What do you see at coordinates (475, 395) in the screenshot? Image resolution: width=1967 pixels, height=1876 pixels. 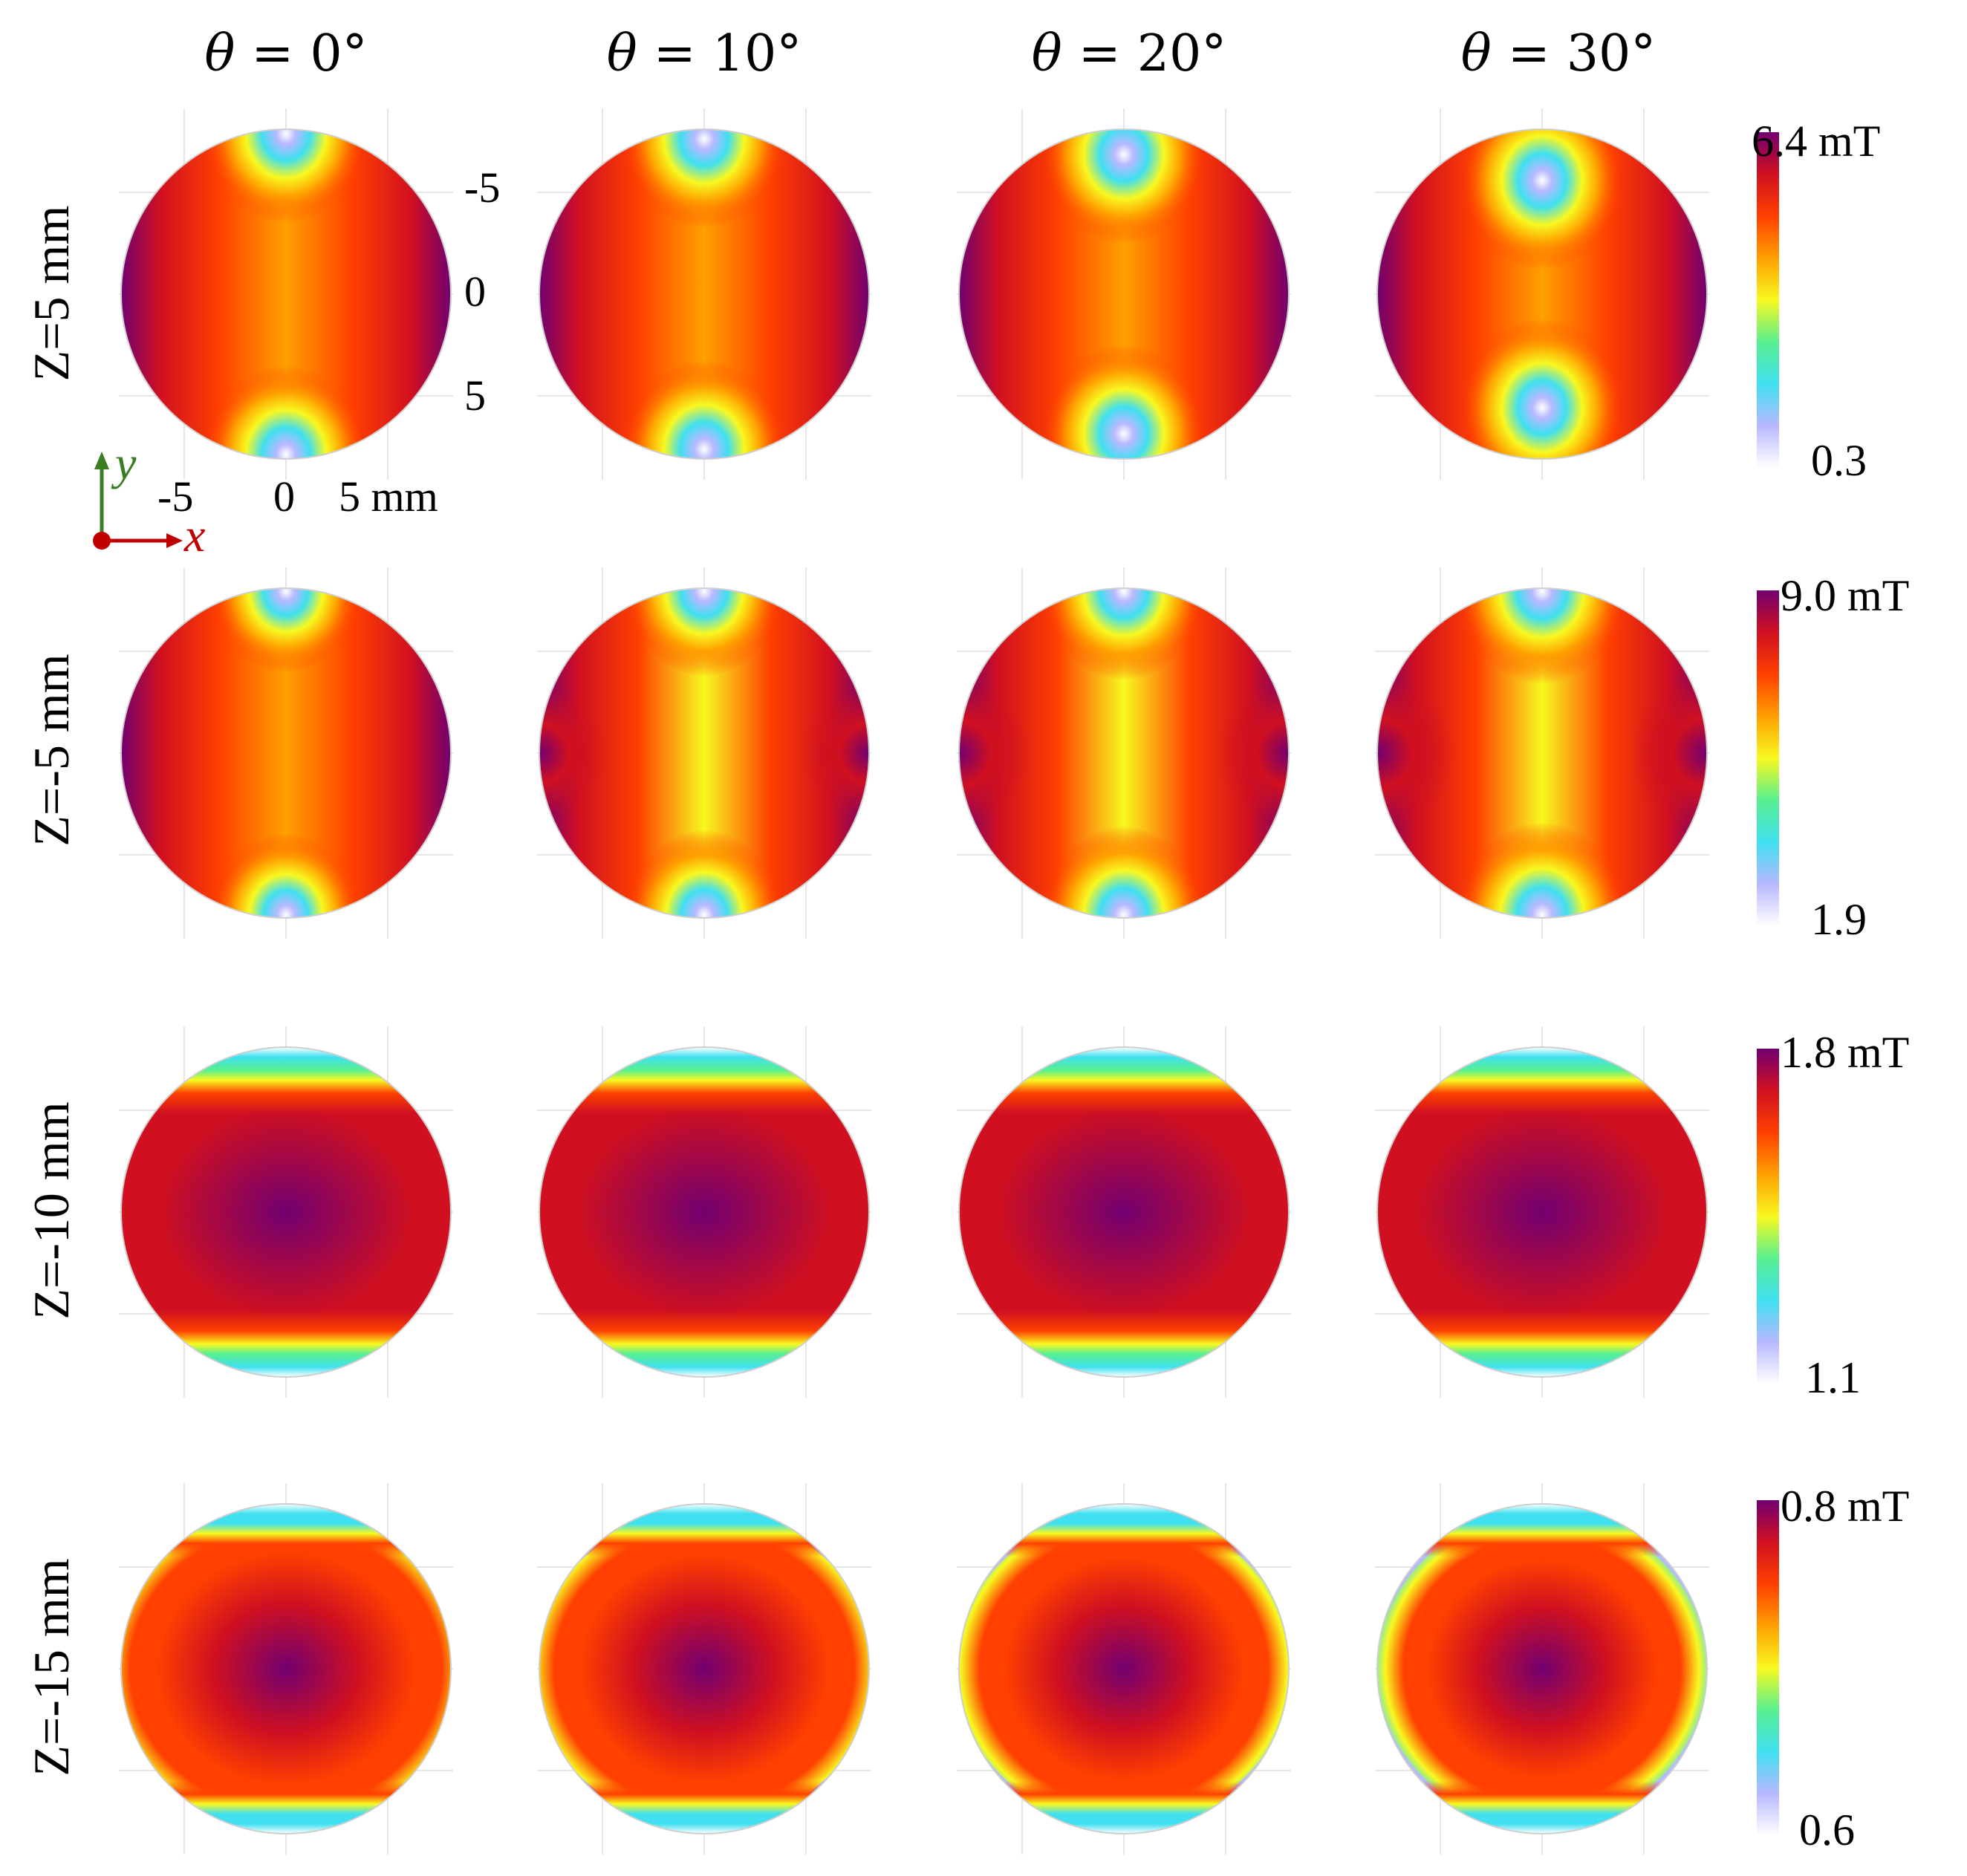 I see `y-tick-5: 5` at bounding box center [475, 395].